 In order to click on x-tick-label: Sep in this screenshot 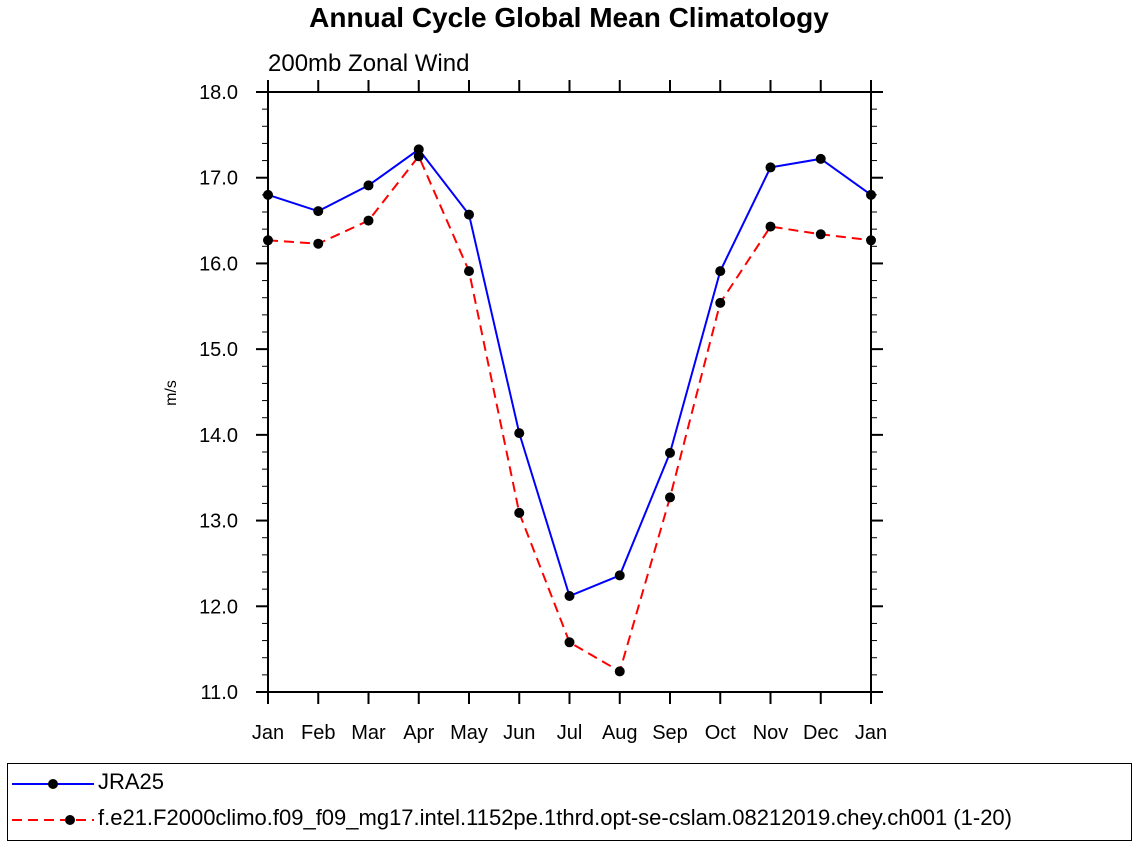, I will do `click(670, 733)`.